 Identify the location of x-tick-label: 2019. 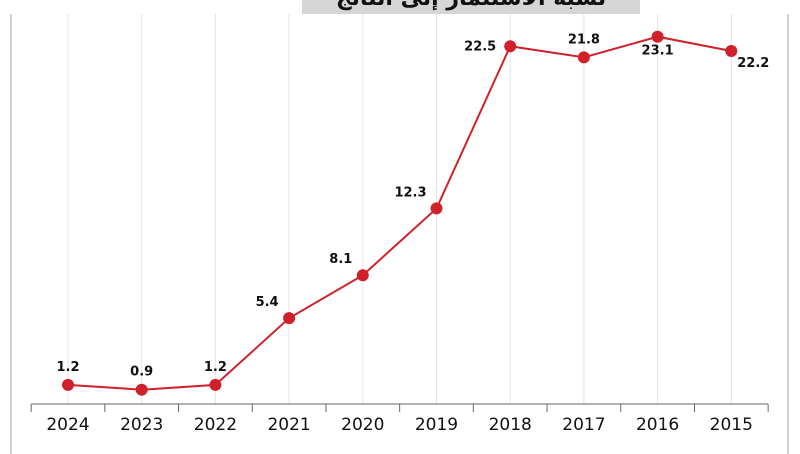
(436, 425).